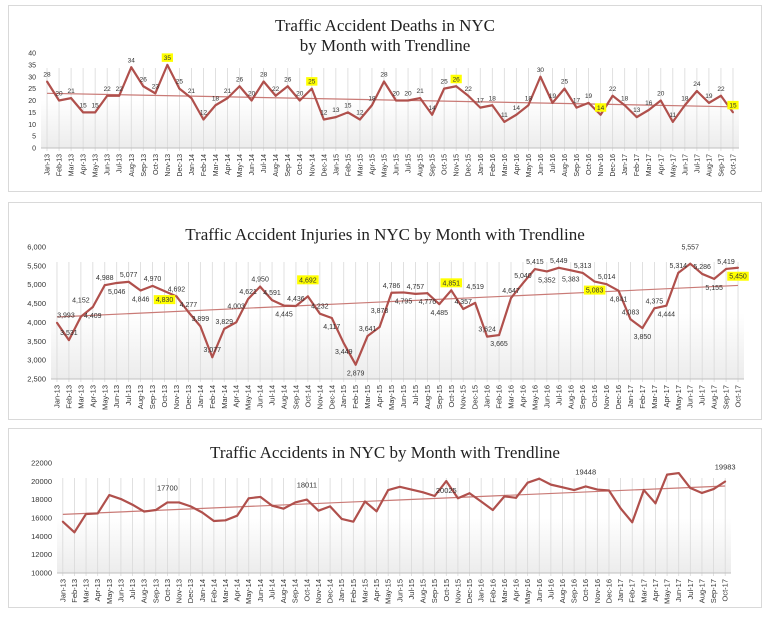 The width and height of the screenshot is (768, 617). What do you see at coordinates (726, 262) in the screenshot?
I see `data-label: 5,419` at bounding box center [726, 262].